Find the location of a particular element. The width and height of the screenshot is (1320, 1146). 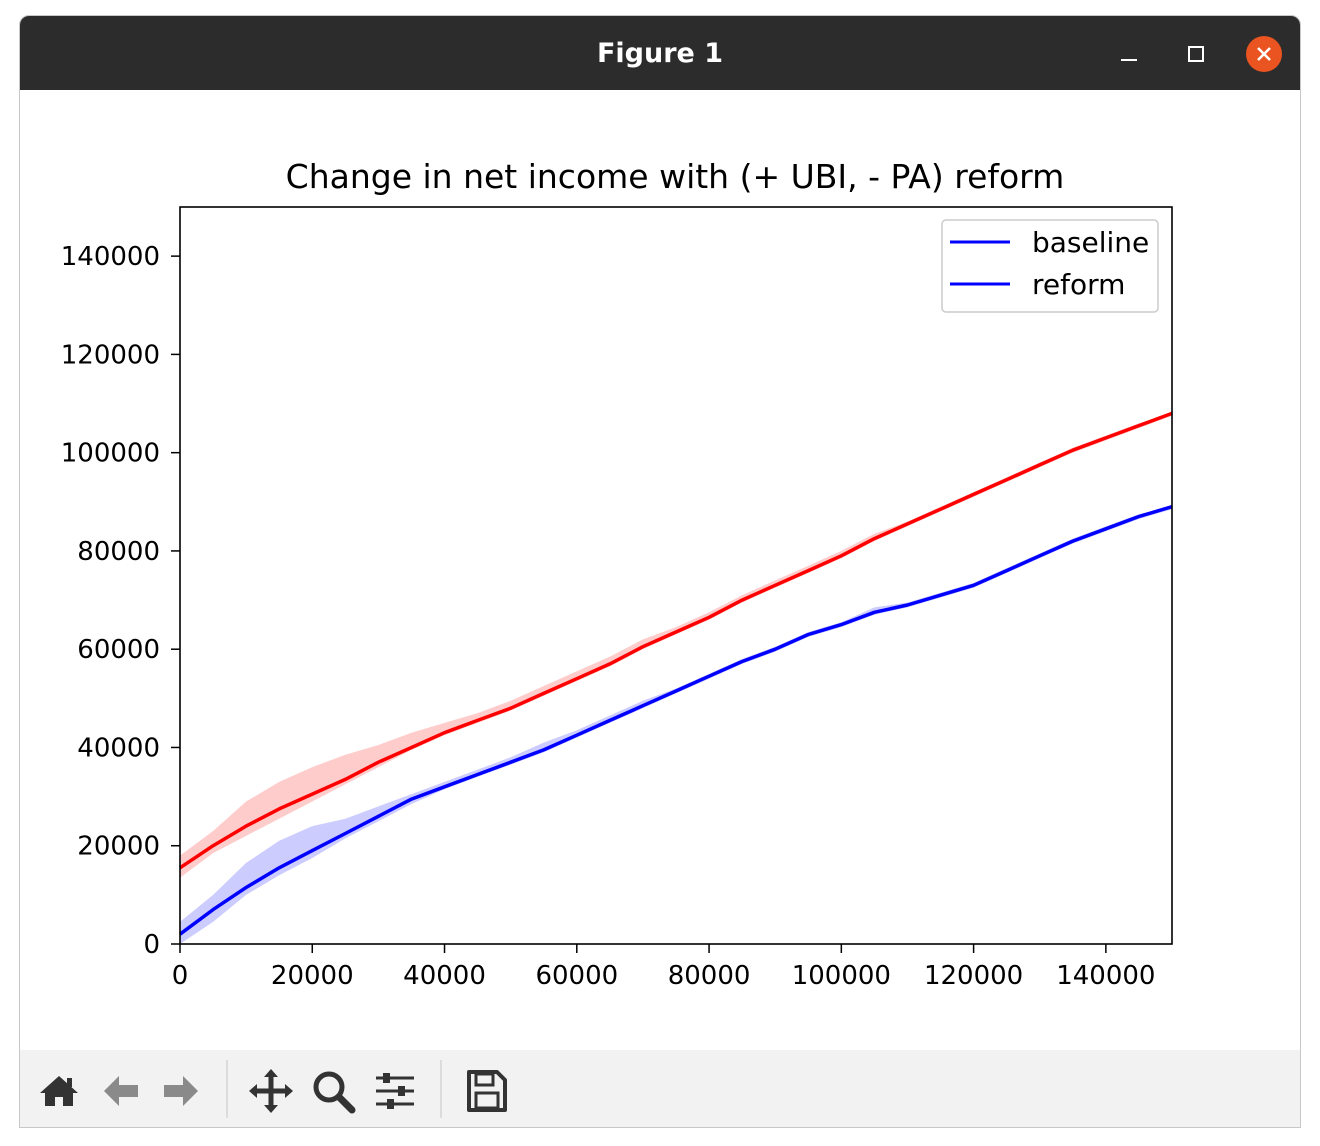

x-tick-label: 140000 is located at coordinates (1105, 976).